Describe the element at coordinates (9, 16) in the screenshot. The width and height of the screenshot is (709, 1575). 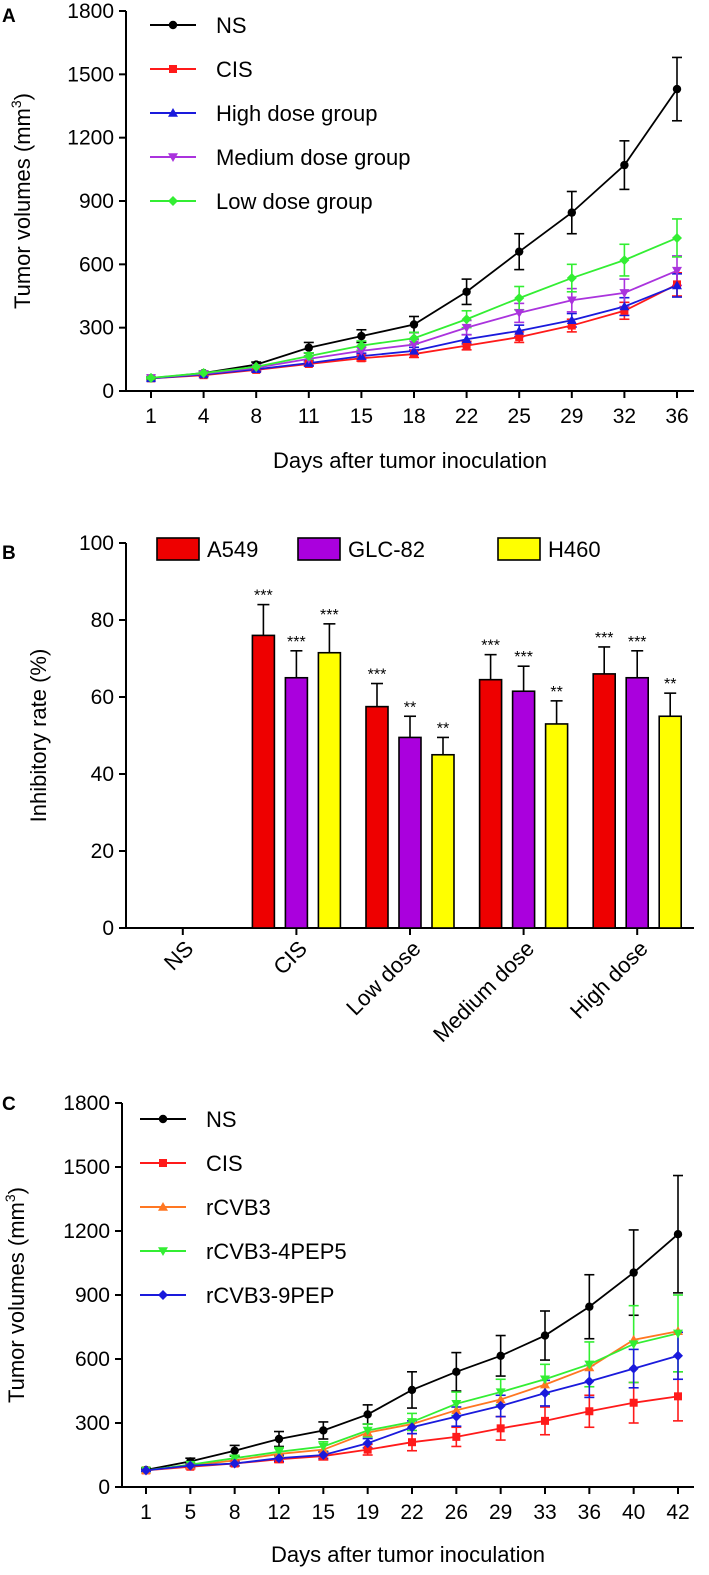
I see `panel-label: A` at that location.